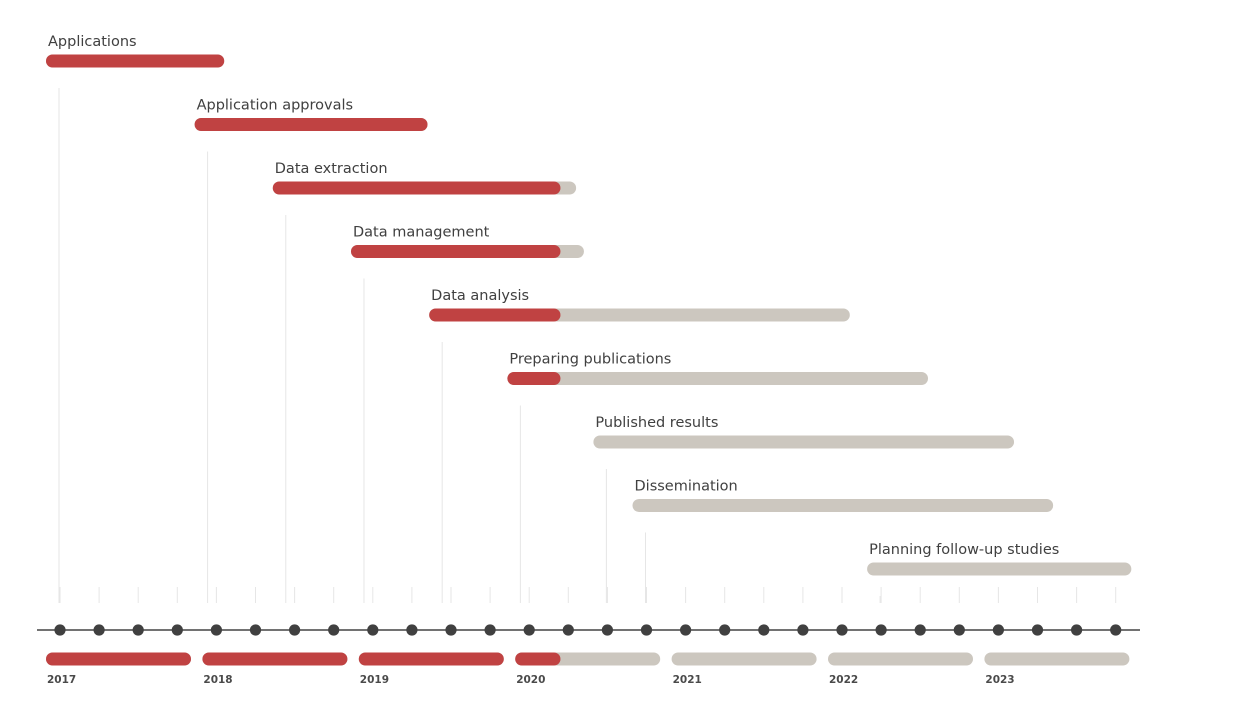  Describe the element at coordinates (530, 680) in the screenshot. I see `year-label: 2020` at that location.